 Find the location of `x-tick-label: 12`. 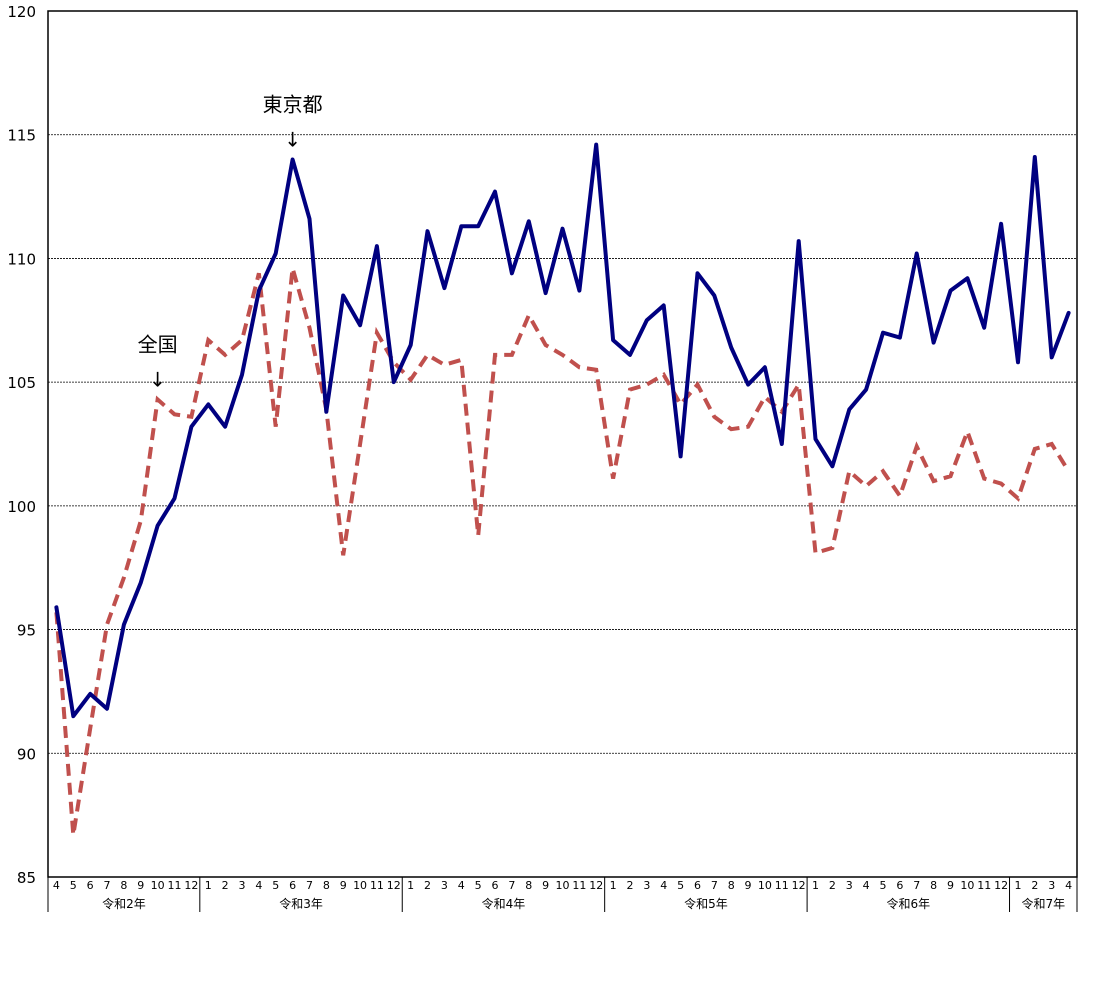

x-tick-label: 12 is located at coordinates (1001, 885).